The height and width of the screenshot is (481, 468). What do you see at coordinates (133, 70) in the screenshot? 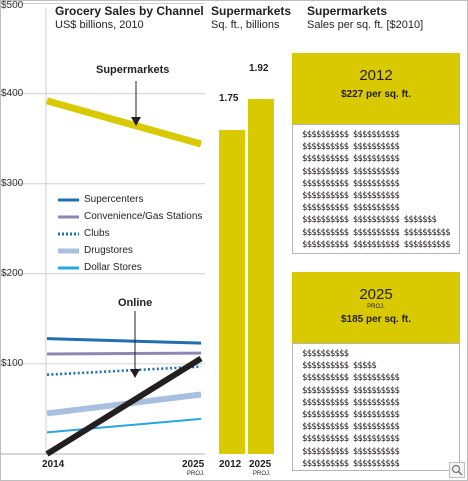
I see `annotation-supermarkets: Supermarkets` at bounding box center [133, 70].